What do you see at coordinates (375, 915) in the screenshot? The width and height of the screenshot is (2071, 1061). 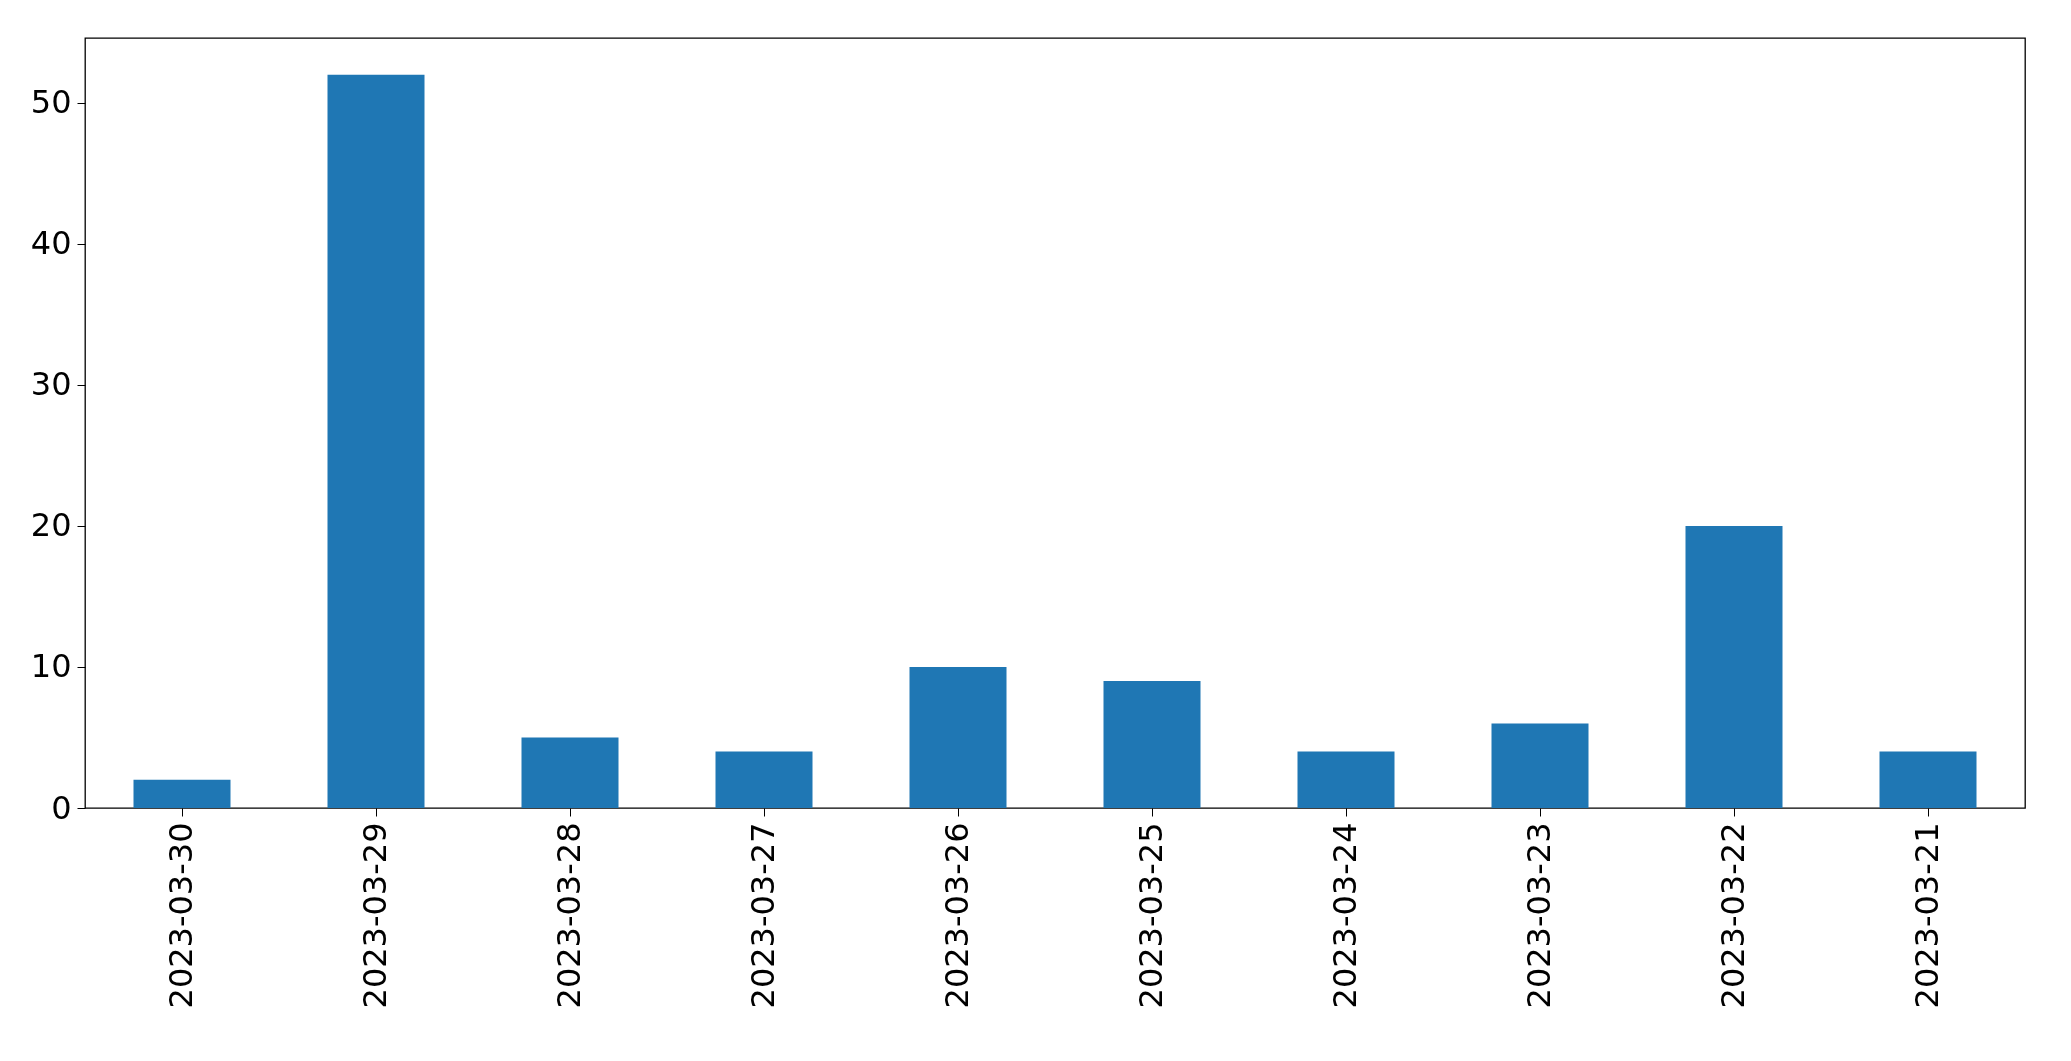 I see `x-tick-label: 2023-03-29` at bounding box center [375, 915].